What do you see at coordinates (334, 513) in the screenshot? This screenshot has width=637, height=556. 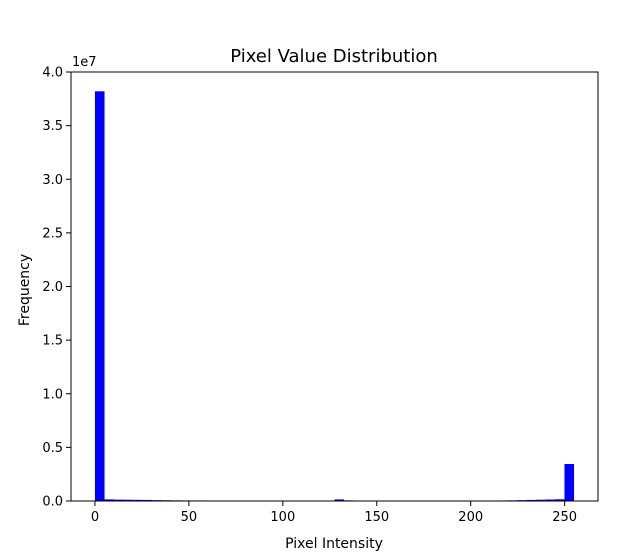 I see `x-axis: 0 50 100 150 200 250` at bounding box center [334, 513].